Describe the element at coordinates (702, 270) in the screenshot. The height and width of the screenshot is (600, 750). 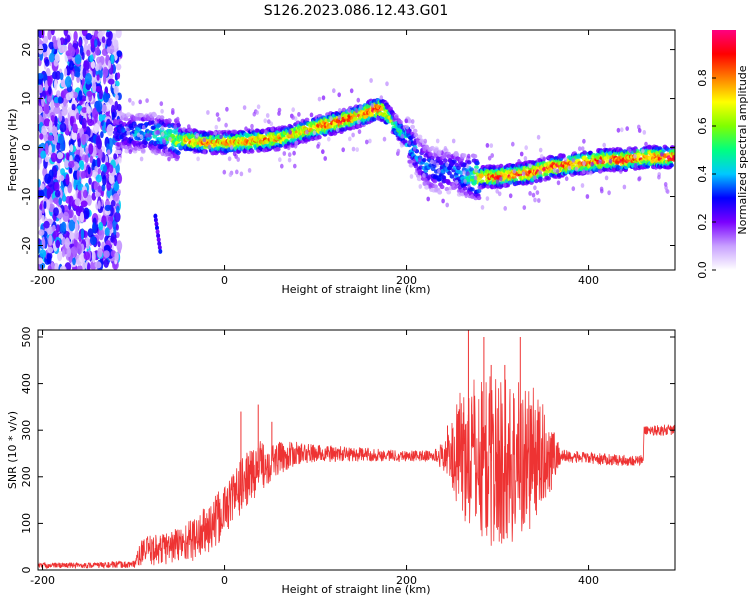
I see `colorbar-tick-label: 0.0` at that location.